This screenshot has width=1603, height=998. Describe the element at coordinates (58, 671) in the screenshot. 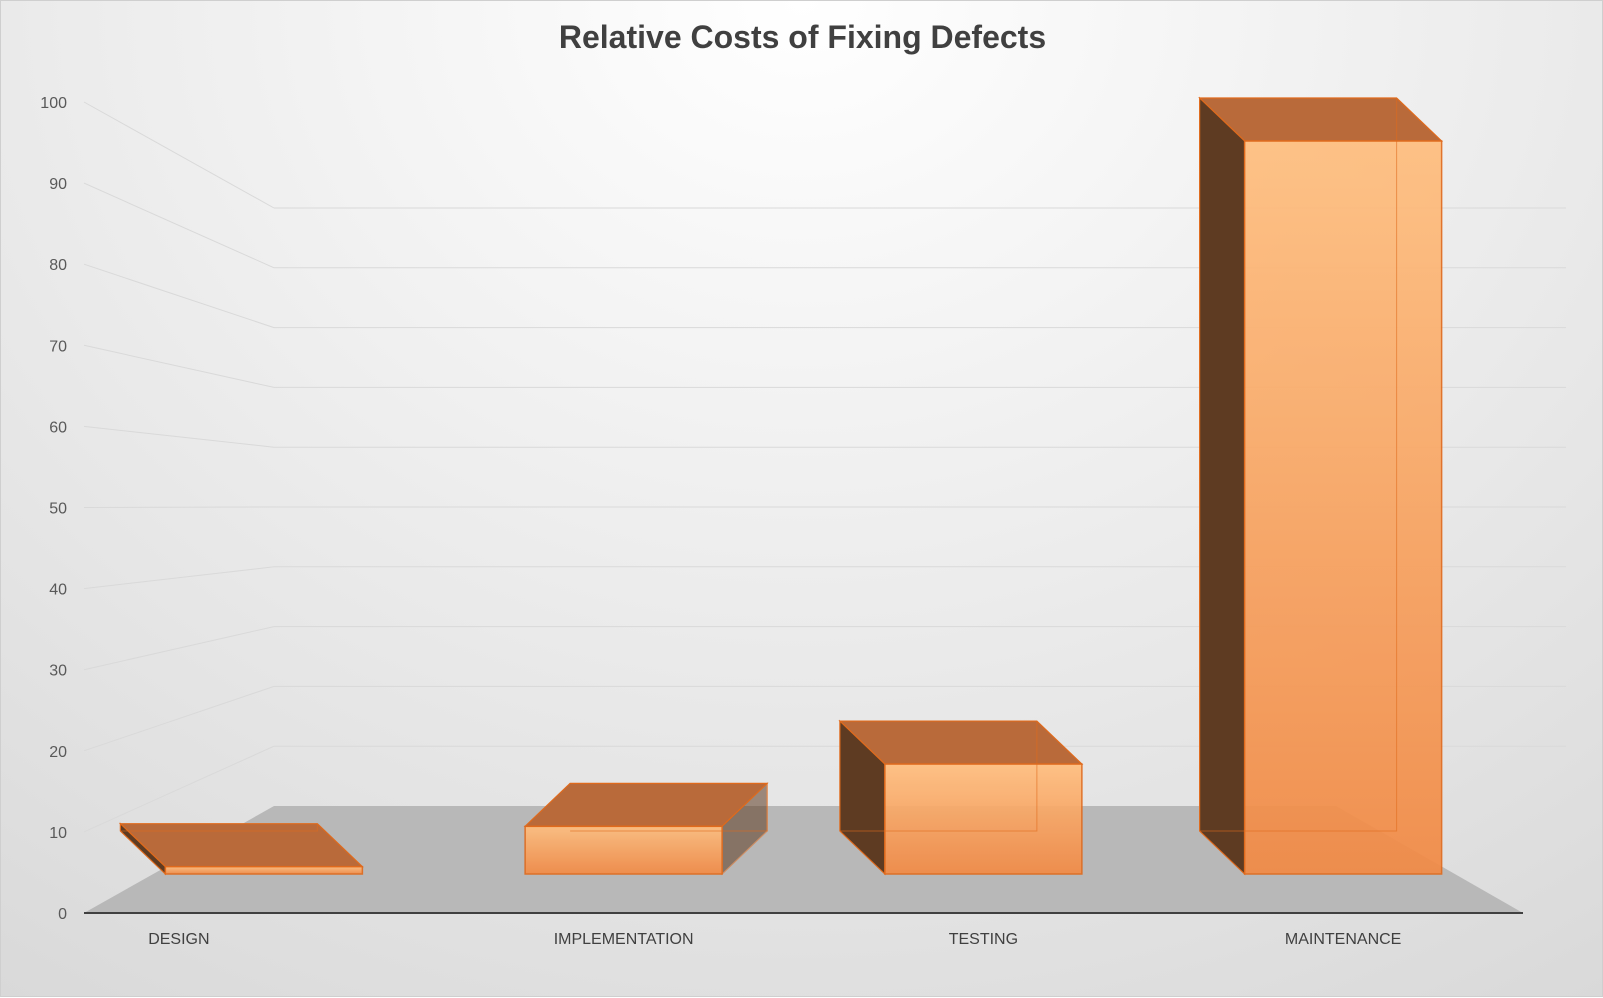

I see `y-tick-label: 30` at that location.